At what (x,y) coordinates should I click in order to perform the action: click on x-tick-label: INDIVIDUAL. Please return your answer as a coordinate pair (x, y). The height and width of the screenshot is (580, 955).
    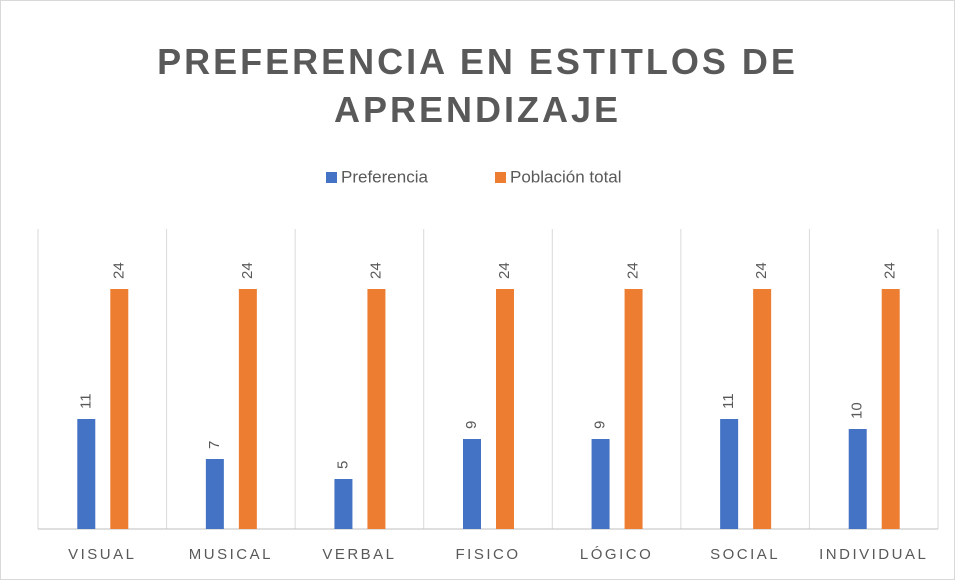
    Looking at the image, I should click on (873, 554).